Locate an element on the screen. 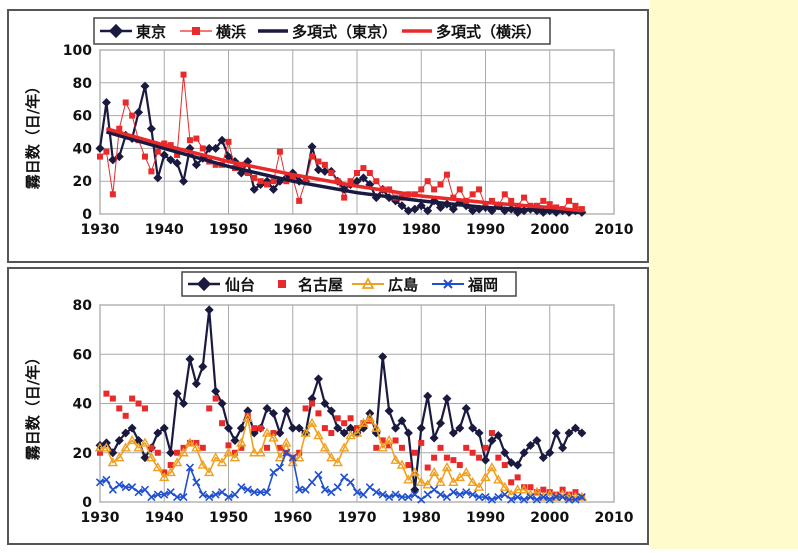 The image size is (798, 553). x-tick-label: 1960 is located at coordinates (292, 518).